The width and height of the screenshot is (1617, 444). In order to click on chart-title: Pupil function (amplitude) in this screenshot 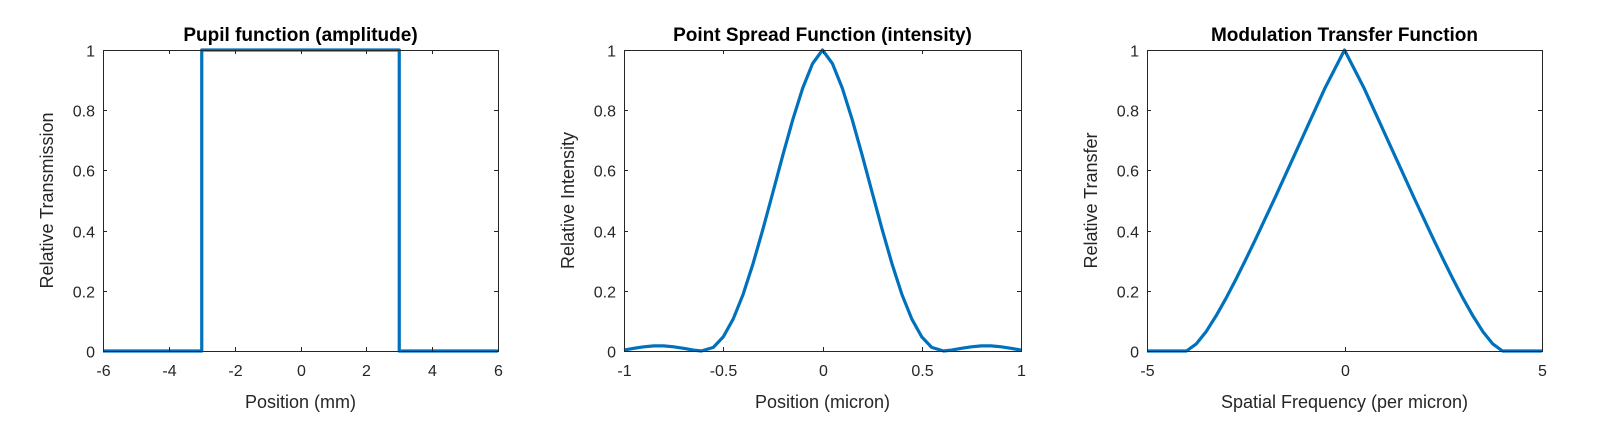, I will do `click(300, 35)`.